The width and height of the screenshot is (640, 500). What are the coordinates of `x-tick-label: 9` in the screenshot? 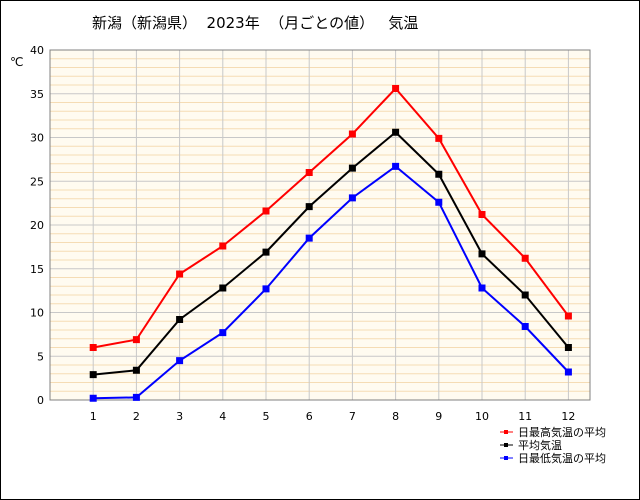 It's located at (438, 416).